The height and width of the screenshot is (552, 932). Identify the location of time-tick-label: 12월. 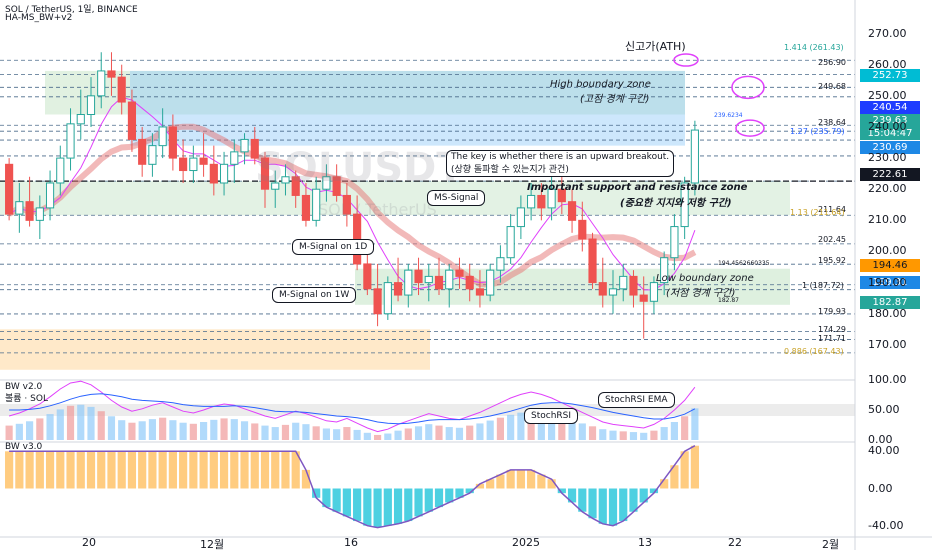
(212, 544).